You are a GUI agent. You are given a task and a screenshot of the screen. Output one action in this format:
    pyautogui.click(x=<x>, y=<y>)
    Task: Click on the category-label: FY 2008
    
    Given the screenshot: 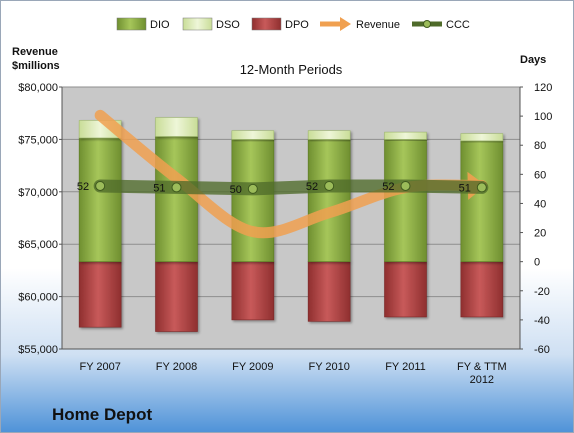 What is the action you would take?
    pyautogui.click(x=176, y=367)
    